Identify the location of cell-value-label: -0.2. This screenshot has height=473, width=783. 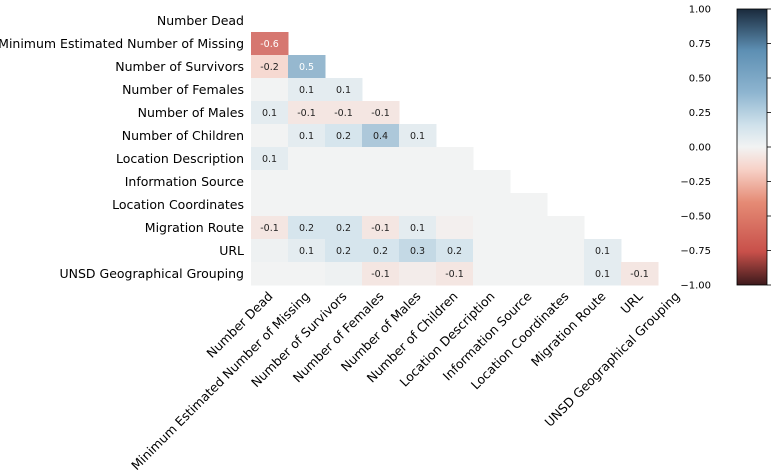
(269, 67).